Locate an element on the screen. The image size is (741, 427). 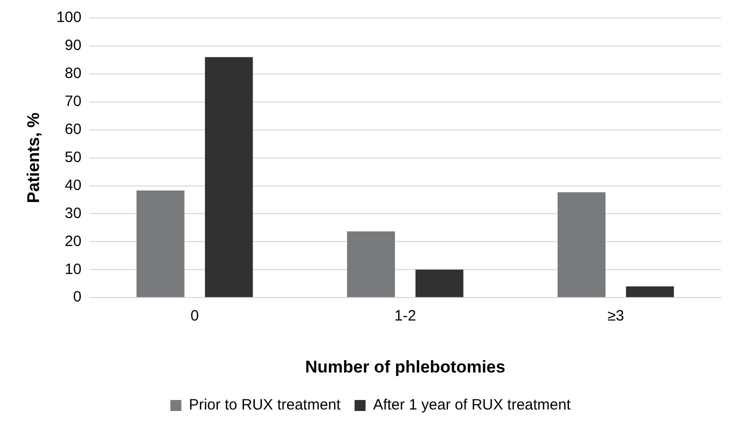
x-tick-label: ≥3 is located at coordinates (615, 316).